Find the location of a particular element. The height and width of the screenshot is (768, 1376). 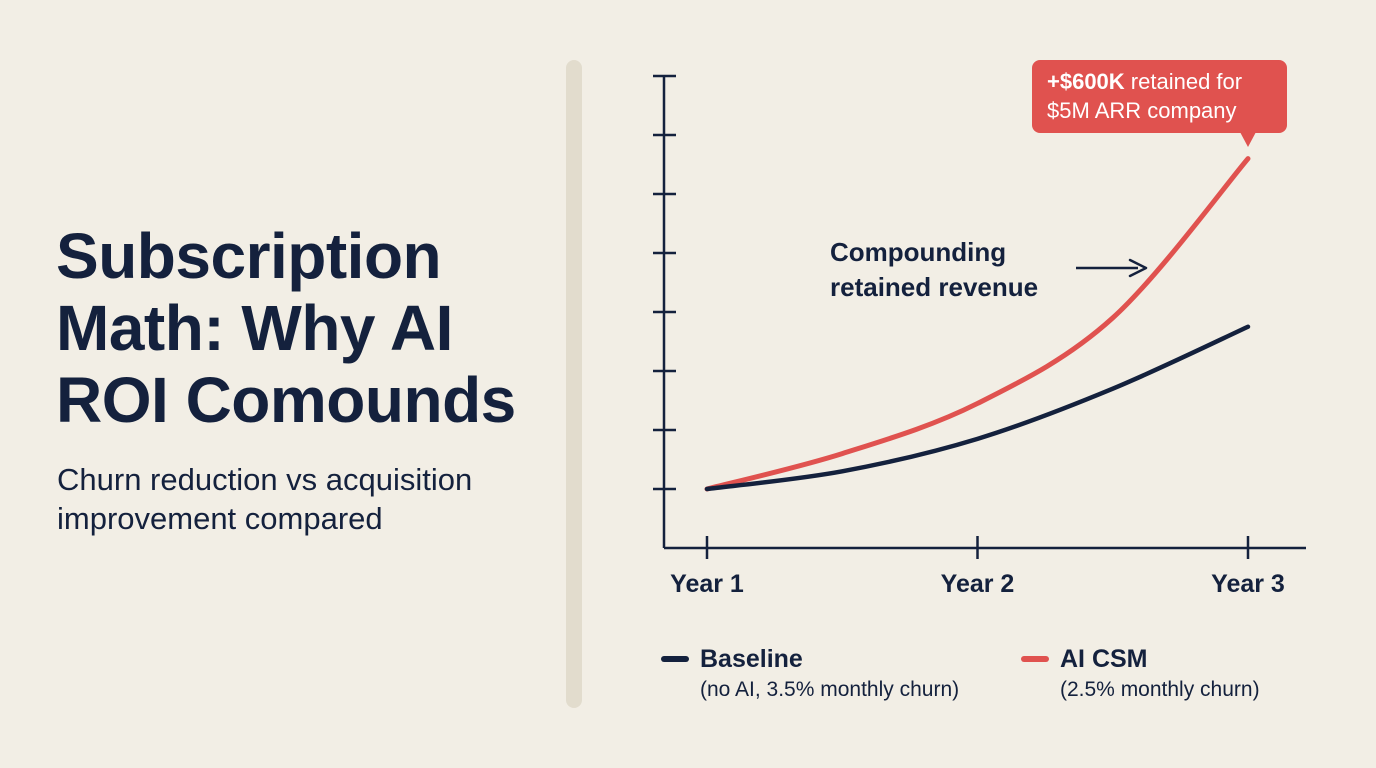

legend-desc-ai-csm: (2.5% monthly churn) is located at coordinates (1160, 689).